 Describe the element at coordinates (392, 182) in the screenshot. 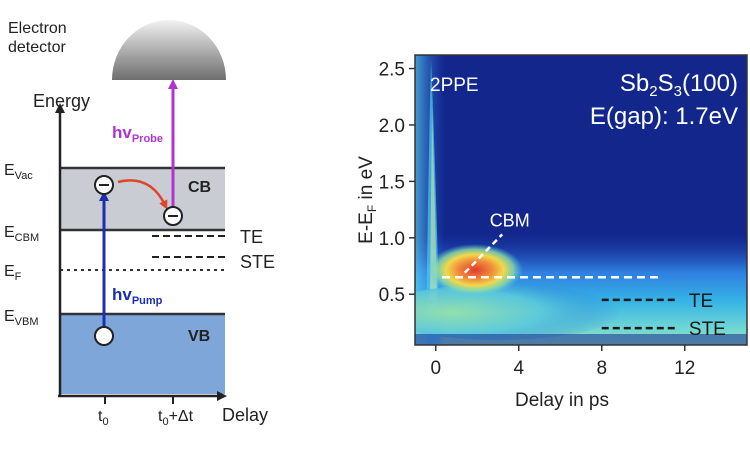

I see `y-tick-label: 1.5` at that location.